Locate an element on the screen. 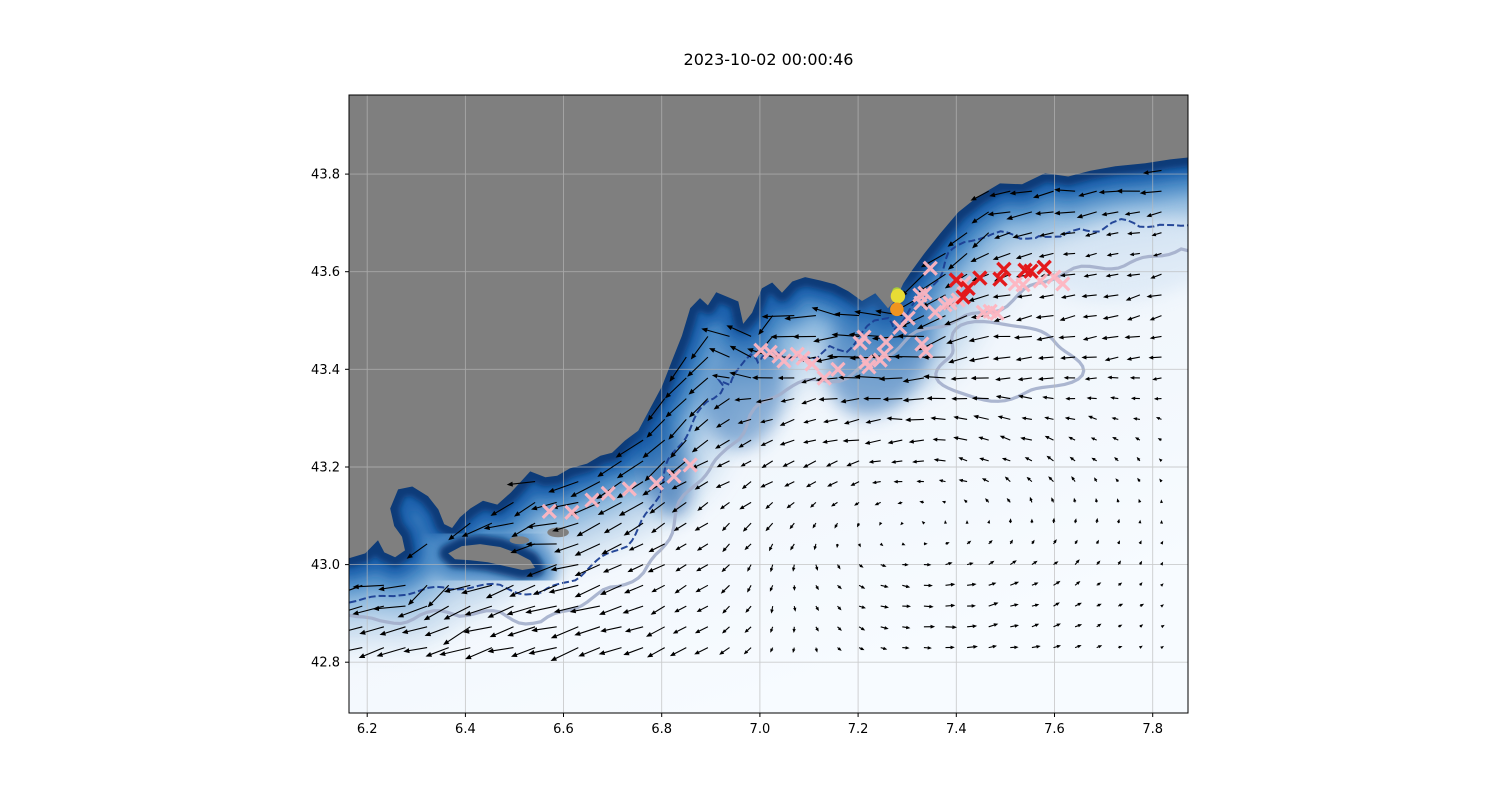 This screenshot has width=1500, height=800. y-tick-label: 42.8 is located at coordinates (325, 663).